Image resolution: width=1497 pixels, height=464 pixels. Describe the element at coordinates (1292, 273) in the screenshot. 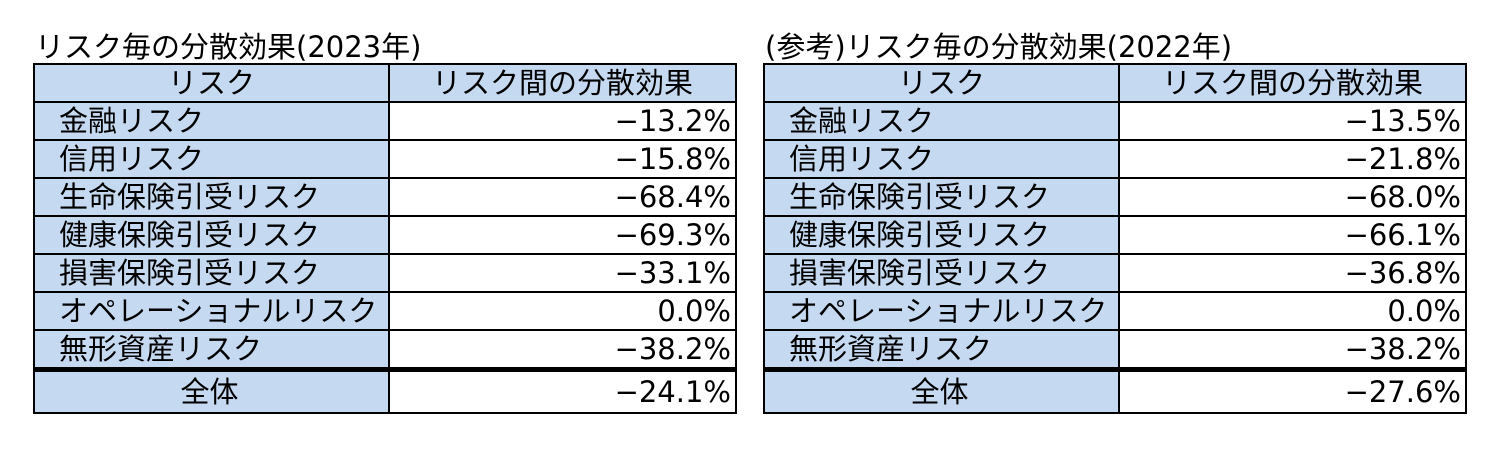

I see `risk-value: −36.8%` at that location.